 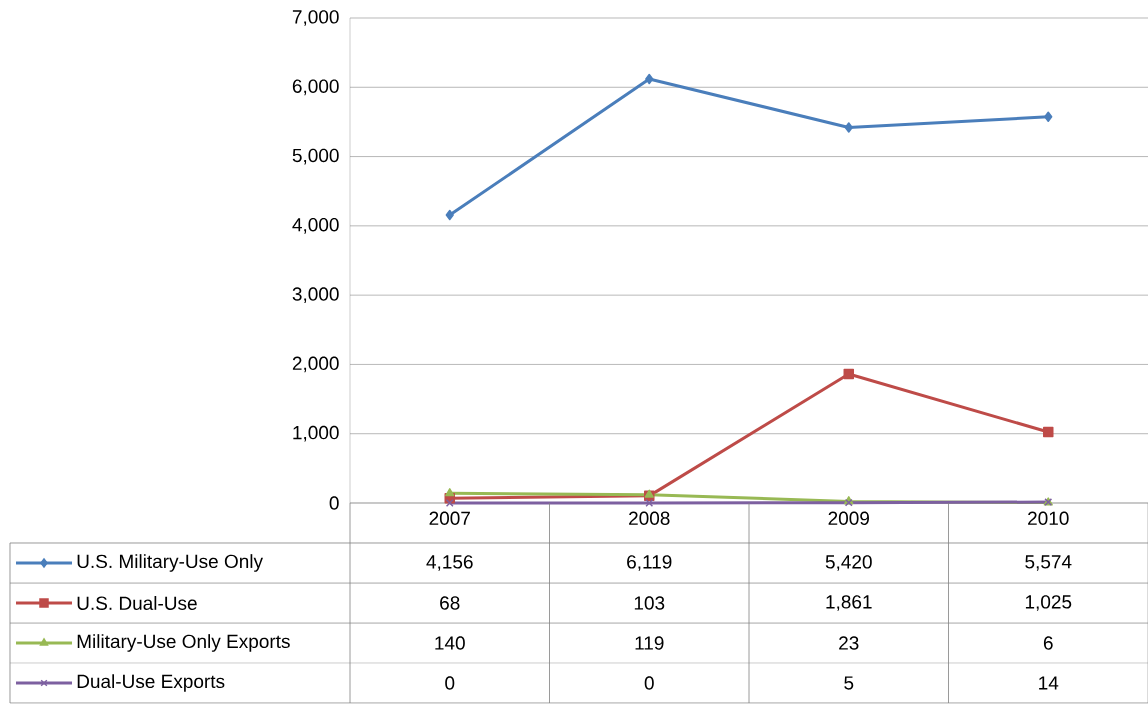 What do you see at coordinates (449, 518) in the screenshot?
I see `x-tick-label: 2007` at bounding box center [449, 518].